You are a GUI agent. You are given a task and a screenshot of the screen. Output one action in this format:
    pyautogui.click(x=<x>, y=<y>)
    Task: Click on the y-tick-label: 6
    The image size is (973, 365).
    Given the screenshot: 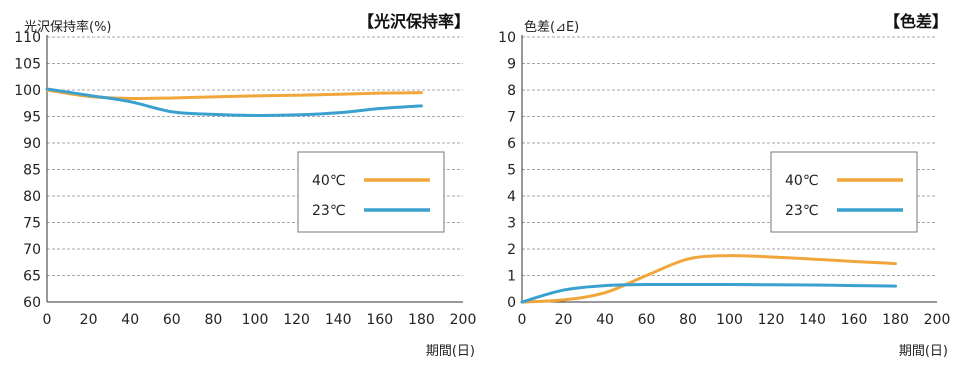 What is the action you would take?
    pyautogui.click(x=511, y=144)
    